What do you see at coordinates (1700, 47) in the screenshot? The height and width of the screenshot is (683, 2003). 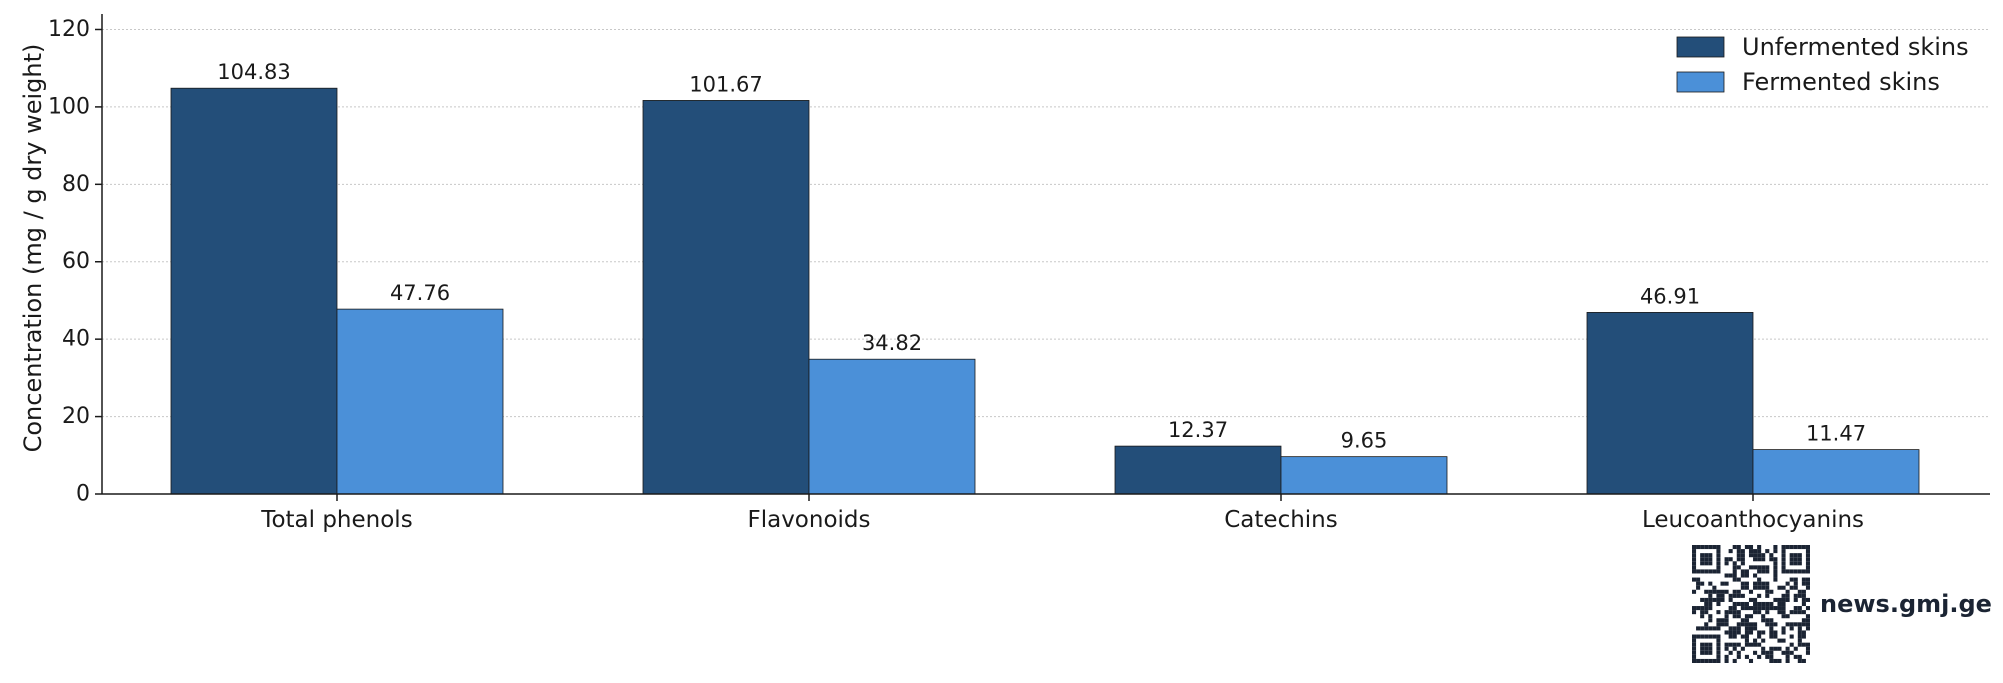 I see `legend-swatch-unfermented` at bounding box center [1700, 47].